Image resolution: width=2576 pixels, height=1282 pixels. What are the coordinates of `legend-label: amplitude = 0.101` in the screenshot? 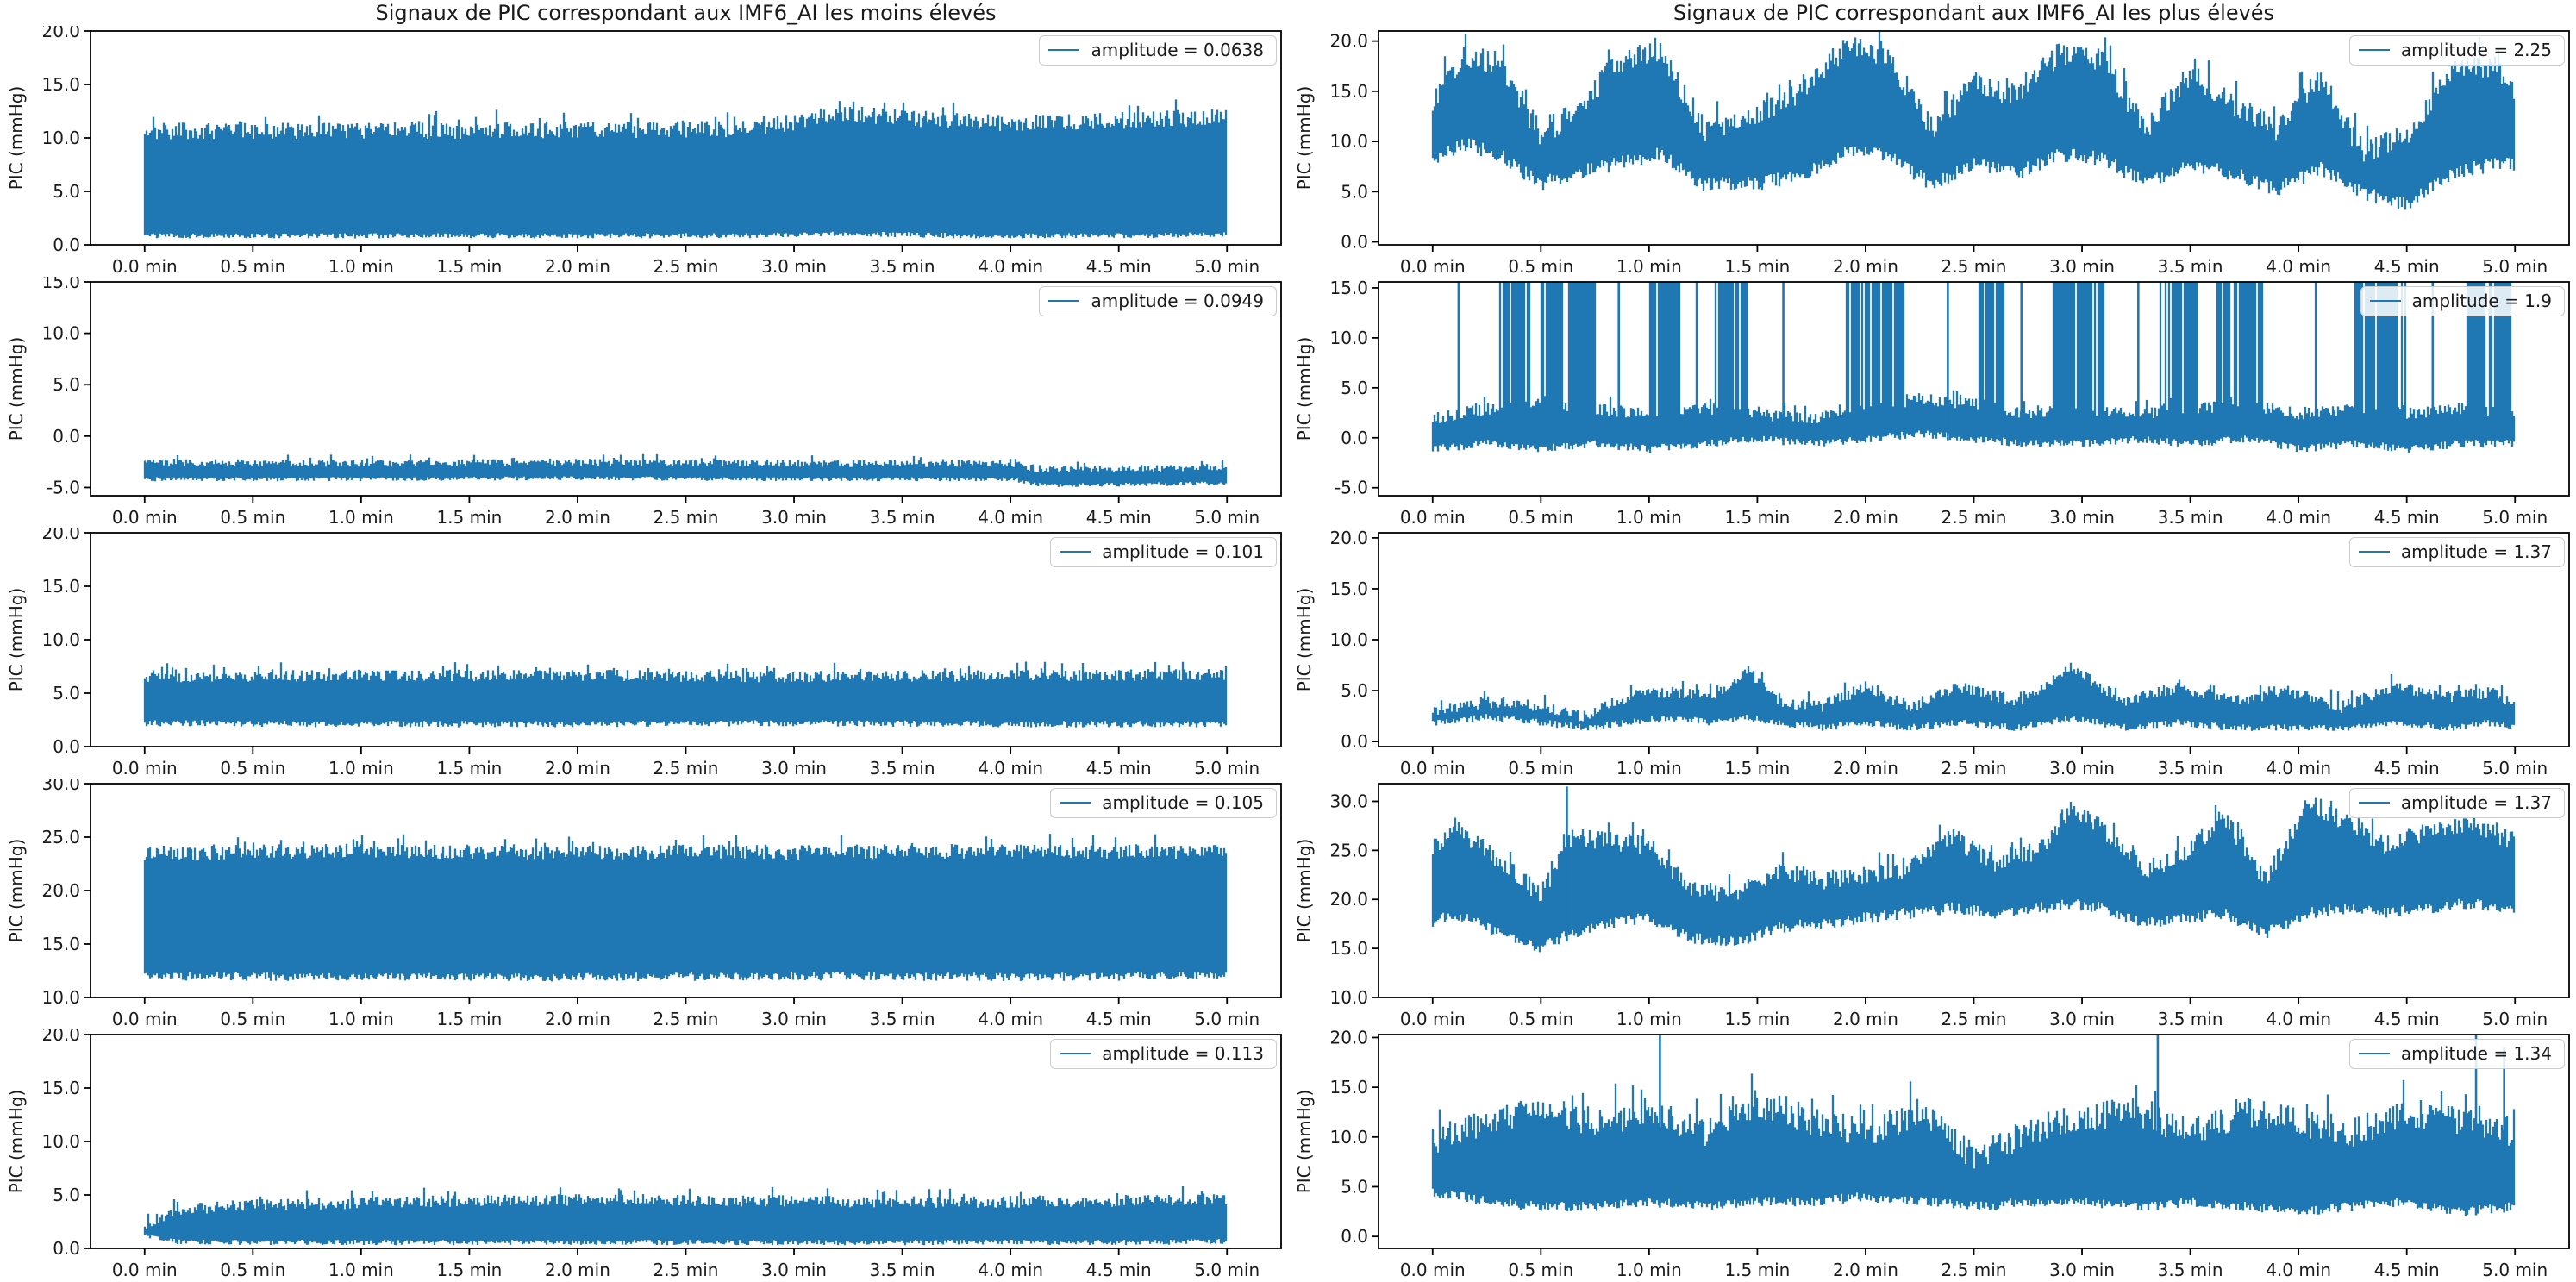 It's located at (1183, 551).